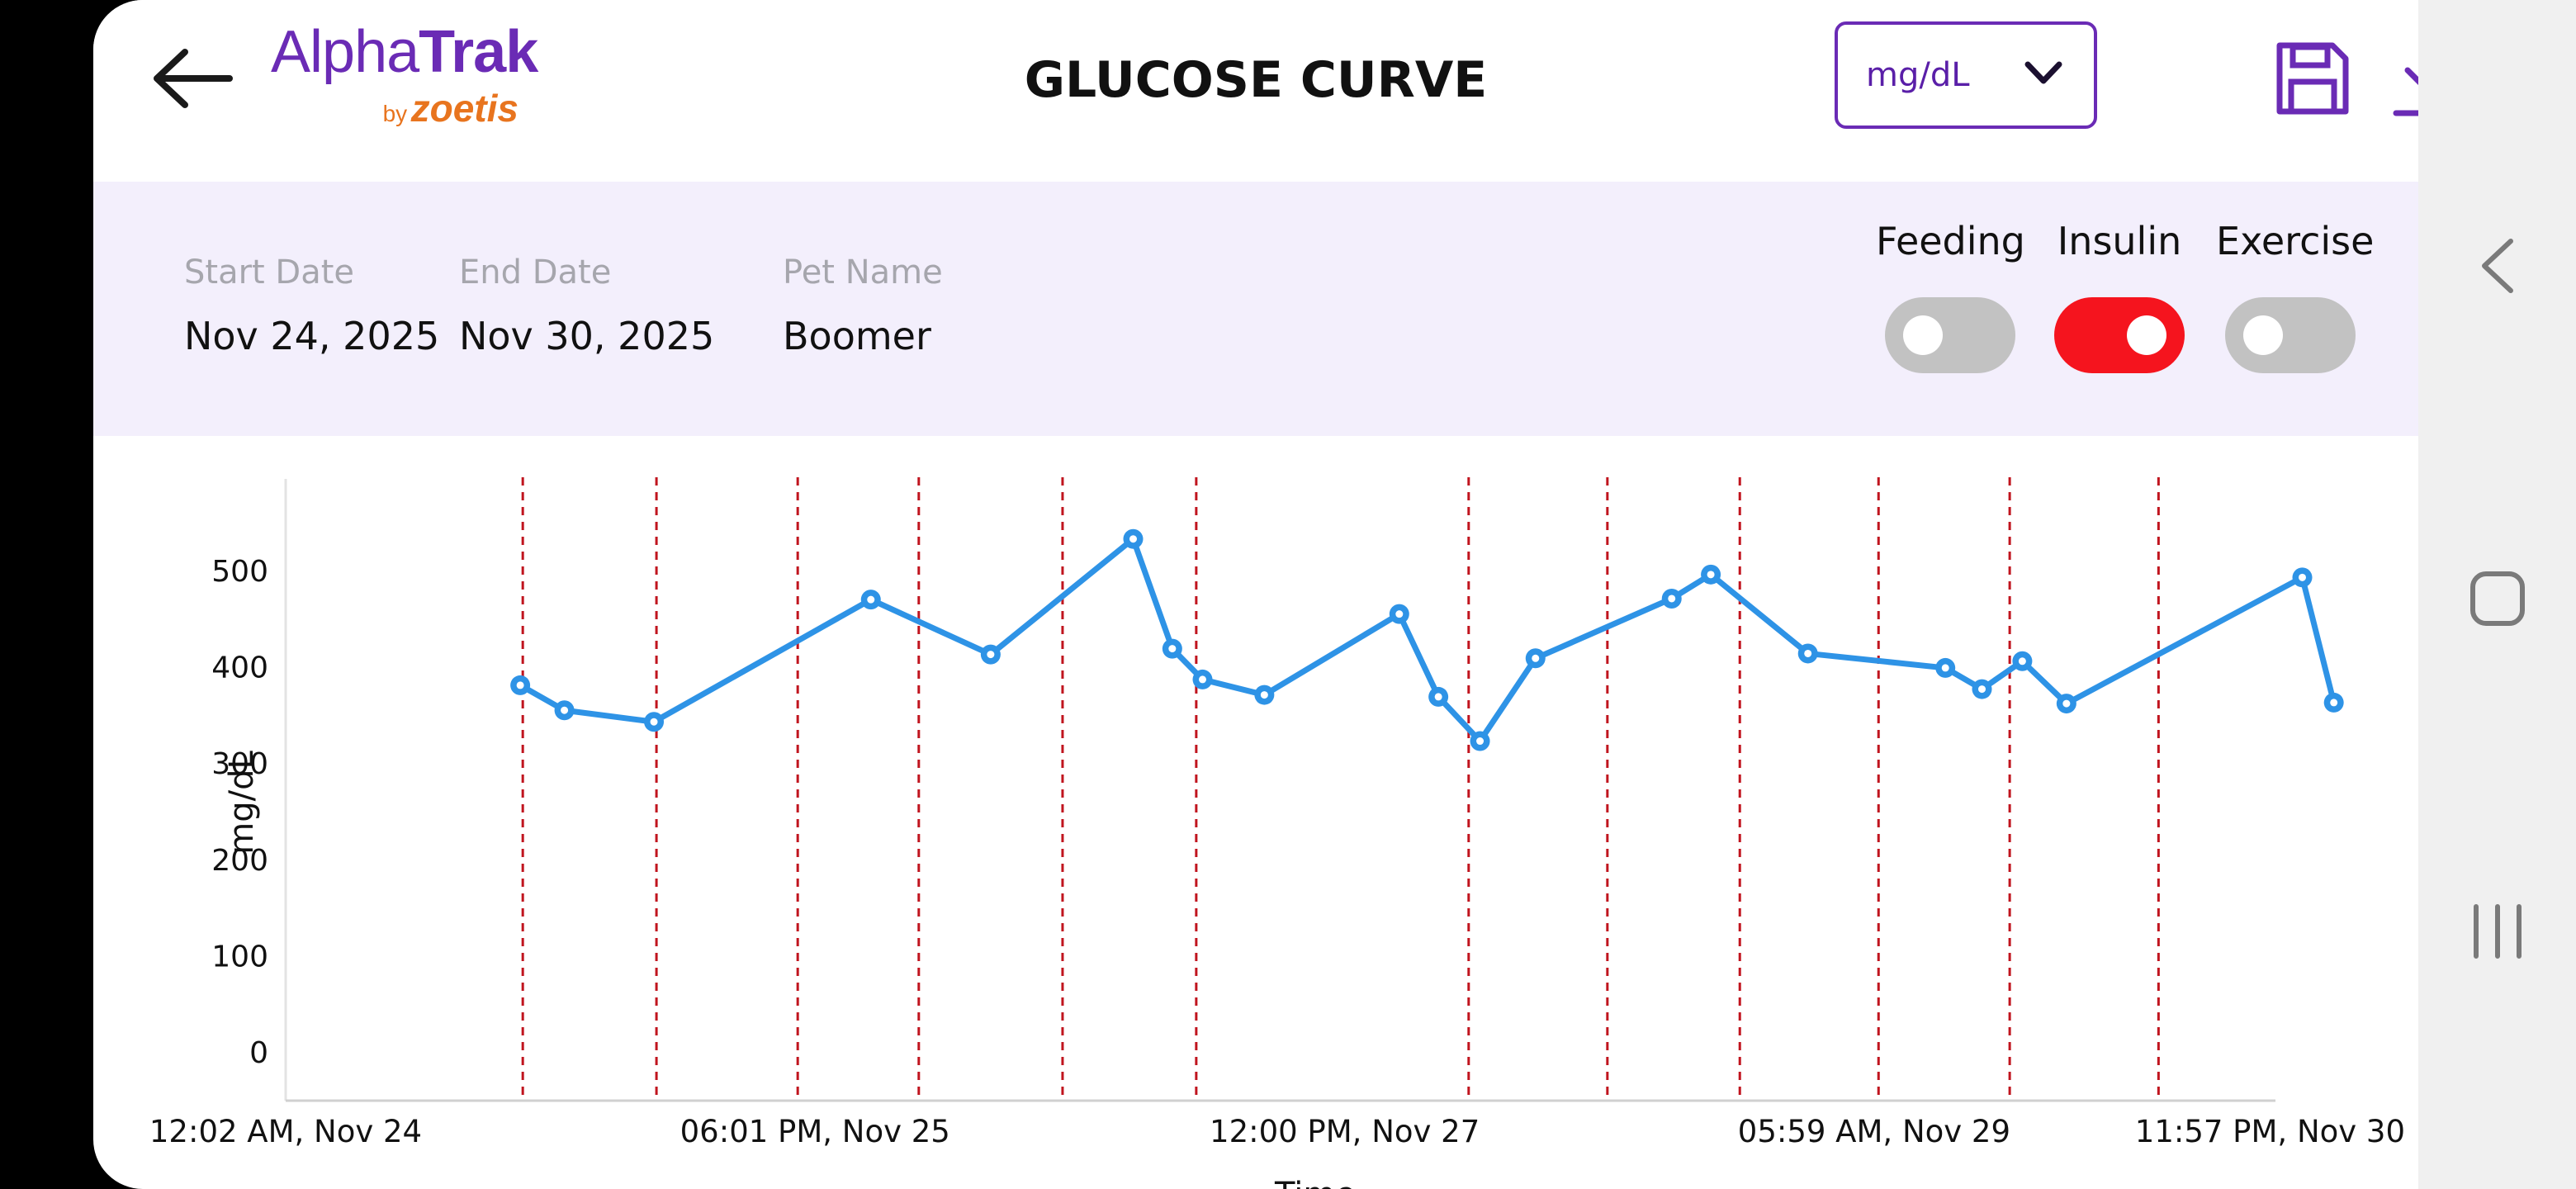 The image size is (2576, 1189). I want to click on floppy-disk-icon, so click(2312, 78).